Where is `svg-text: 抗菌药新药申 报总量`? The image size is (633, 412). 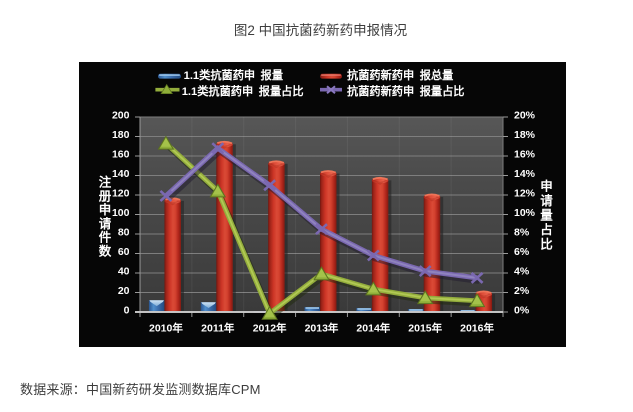
svg-text: 抗菌药新药申 报总量 is located at coordinates (400, 75).